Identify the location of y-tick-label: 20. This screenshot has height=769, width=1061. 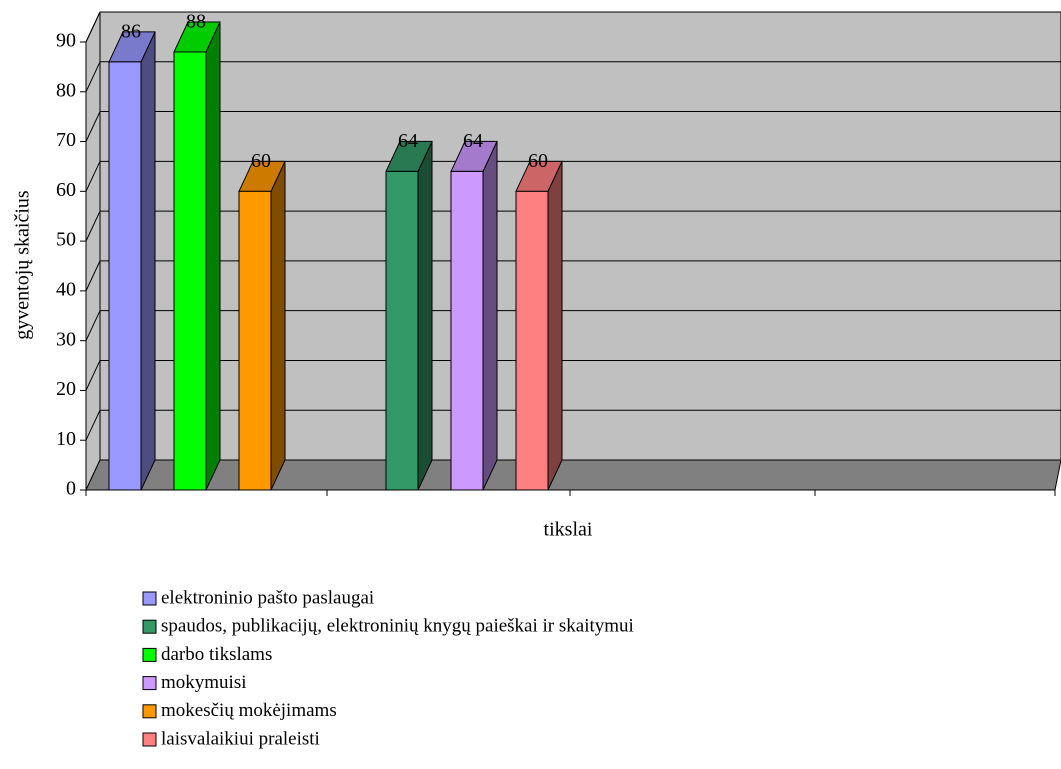
(66, 389).